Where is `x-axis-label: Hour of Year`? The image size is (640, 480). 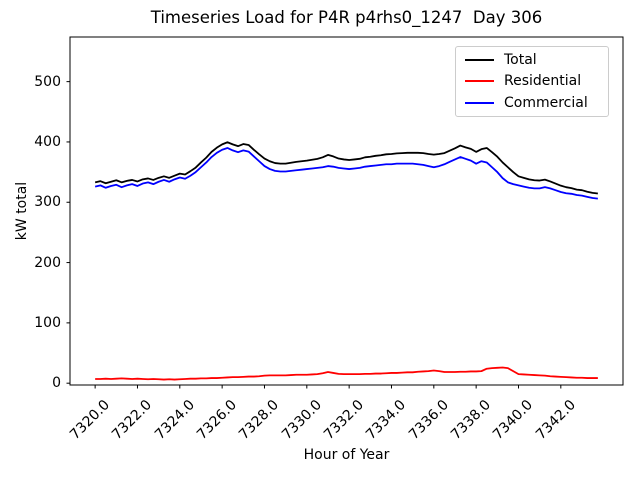 x-axis-label: Hour of Year is located at coordinates (346, 455).